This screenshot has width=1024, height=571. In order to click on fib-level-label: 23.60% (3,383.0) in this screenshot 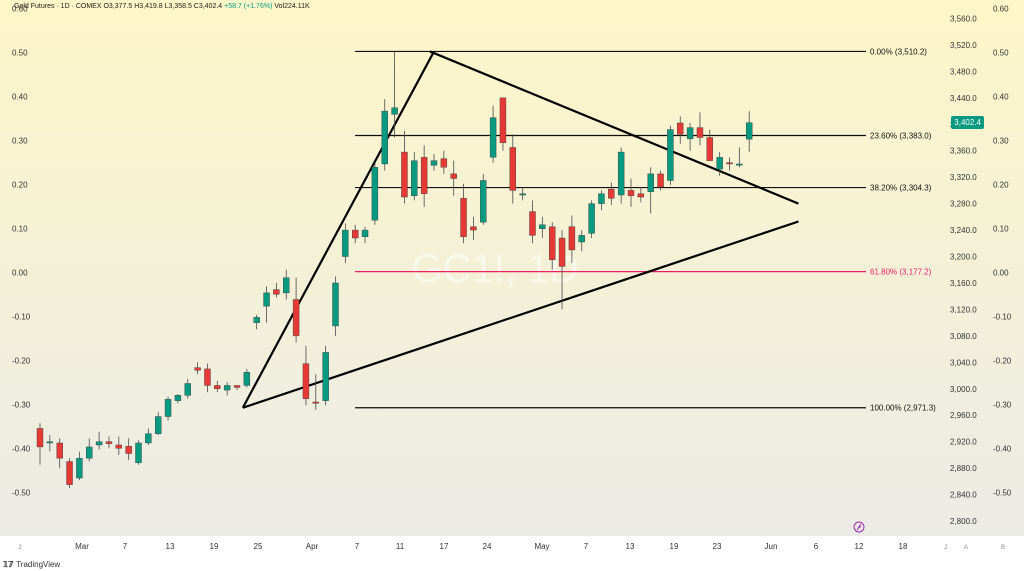, I will do `click(901, 136)`.